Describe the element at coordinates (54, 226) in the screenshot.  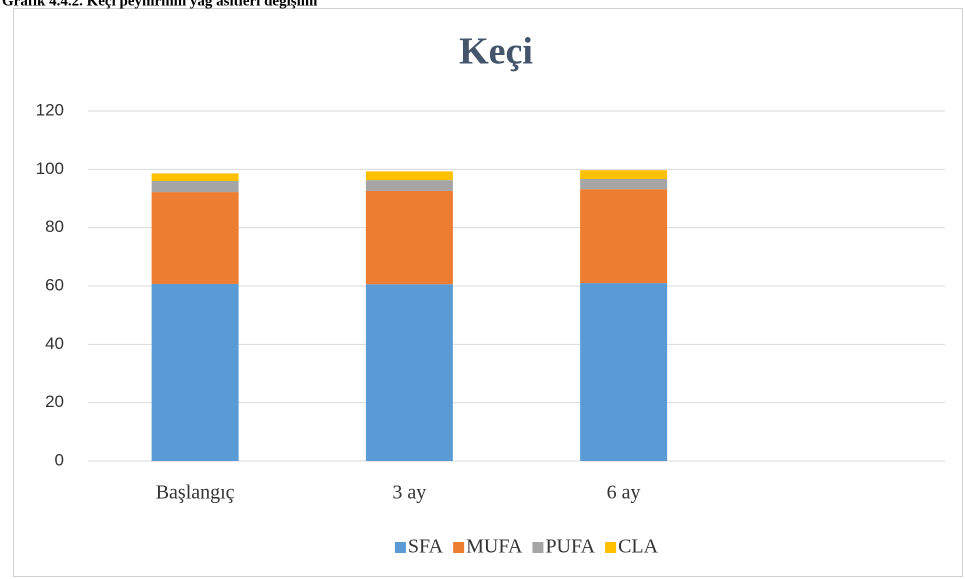
I see `y-tick-label: 80` at that location.